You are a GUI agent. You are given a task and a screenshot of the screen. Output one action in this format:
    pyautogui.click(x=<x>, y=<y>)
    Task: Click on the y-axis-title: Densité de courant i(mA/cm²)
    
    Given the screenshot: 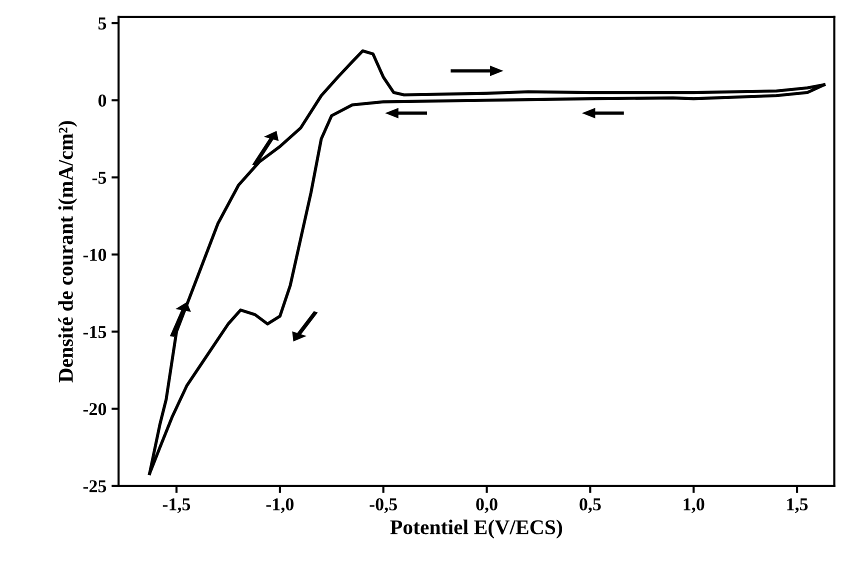 What is the action you would take?
    pyautogui.click(x=68, y=251)
    